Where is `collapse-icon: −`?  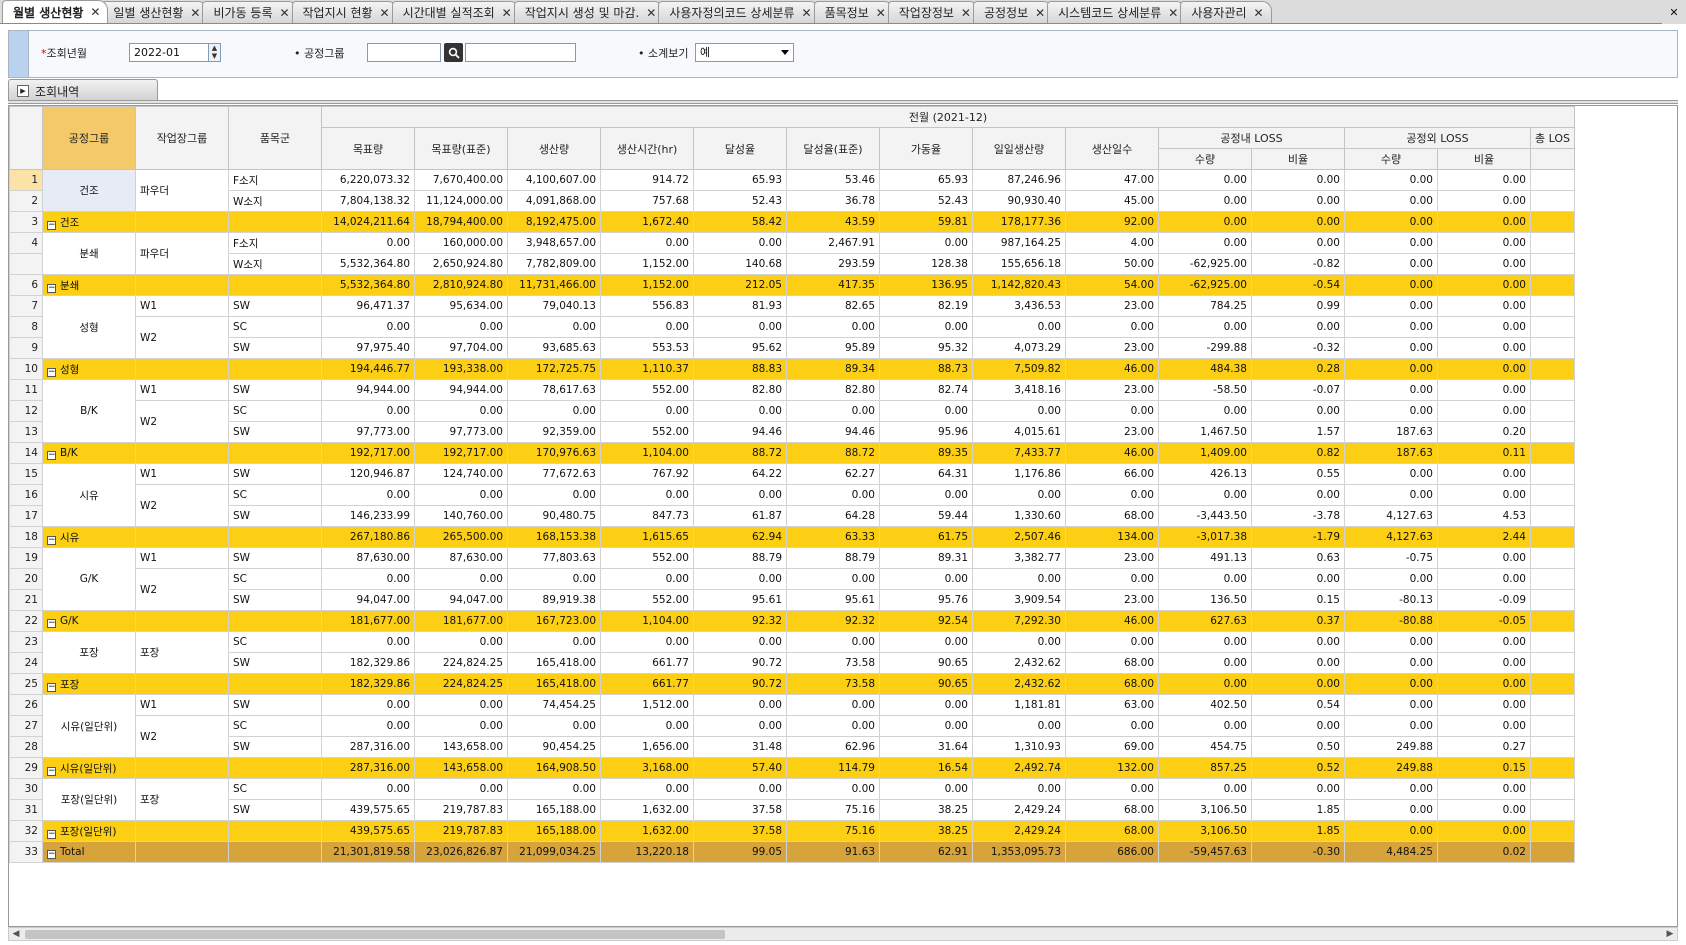 collapse-icon: − is located at coordinates (51, 371).